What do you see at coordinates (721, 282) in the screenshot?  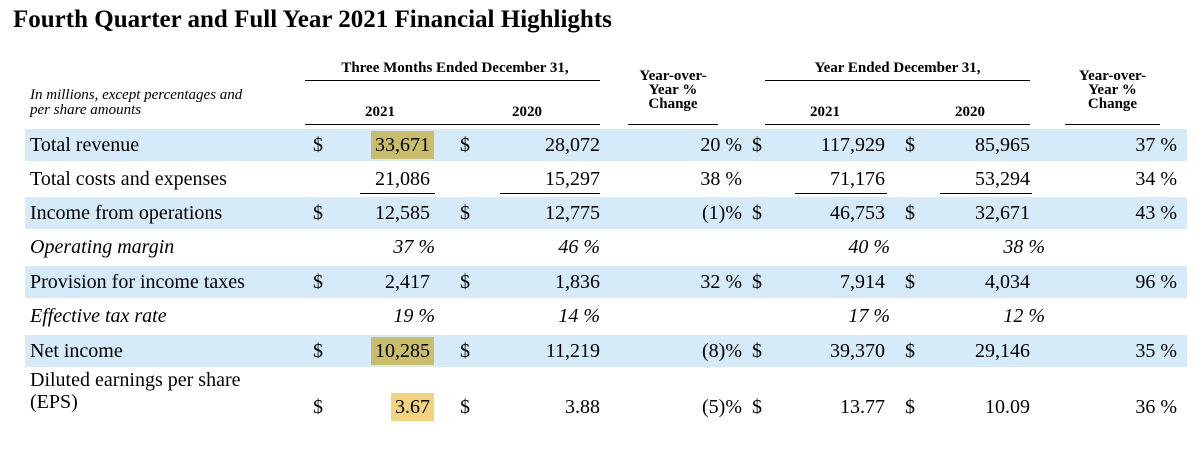 I see `cell-q-yoy: 32 %` at bounding box center [721, 282].